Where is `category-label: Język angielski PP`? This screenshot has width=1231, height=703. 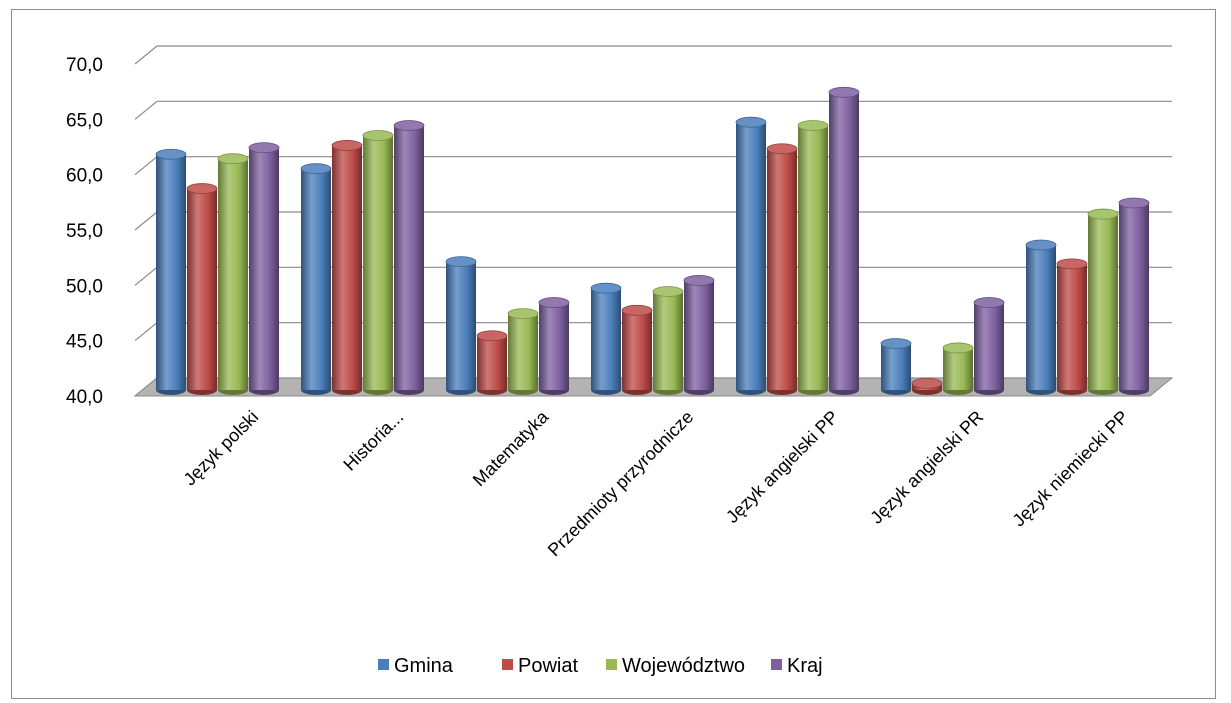 category-label: Język angielski PP is located at coordinates (782, 467).